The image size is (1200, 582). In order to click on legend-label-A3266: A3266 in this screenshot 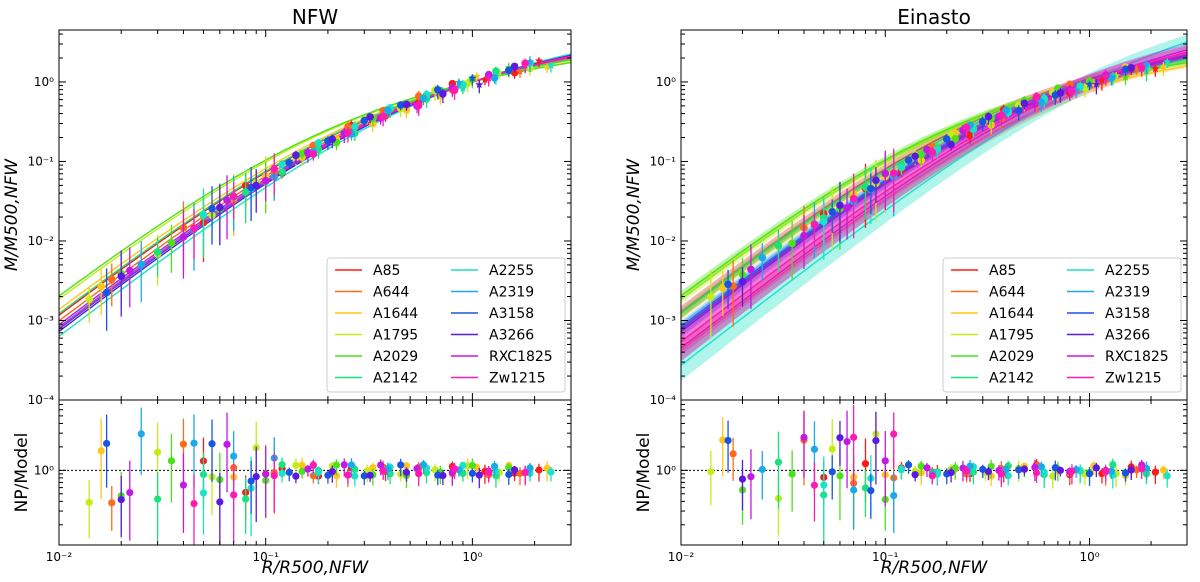, I will do `click(1127, 336)`.